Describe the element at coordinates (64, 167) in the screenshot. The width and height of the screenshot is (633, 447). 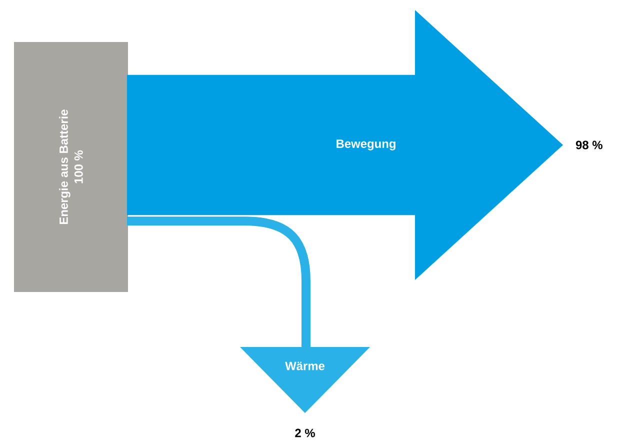
I see `category-label: Energie aus Batterie` at that location.